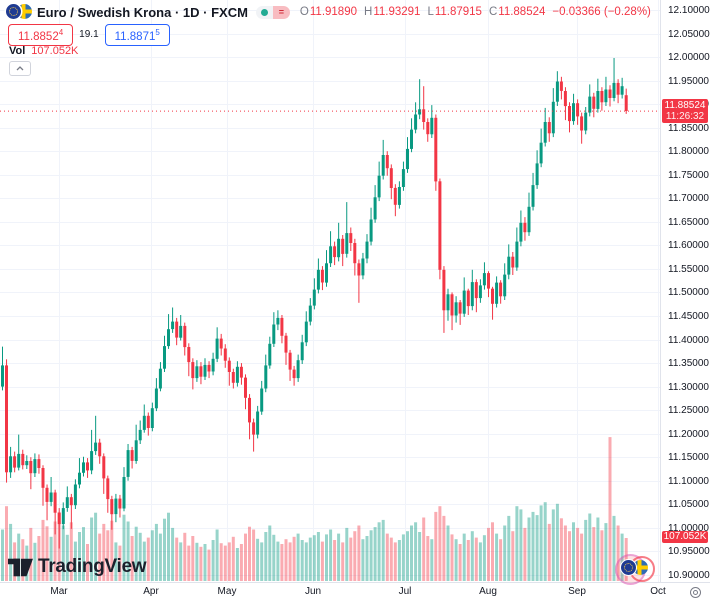 Image resolution: width=710 pixels, height=600 pixels. What do you see at coordinates (688, 199) in the screenshot?
I see `price-tick-label: 11.70000` at bounding box center [688, 199].